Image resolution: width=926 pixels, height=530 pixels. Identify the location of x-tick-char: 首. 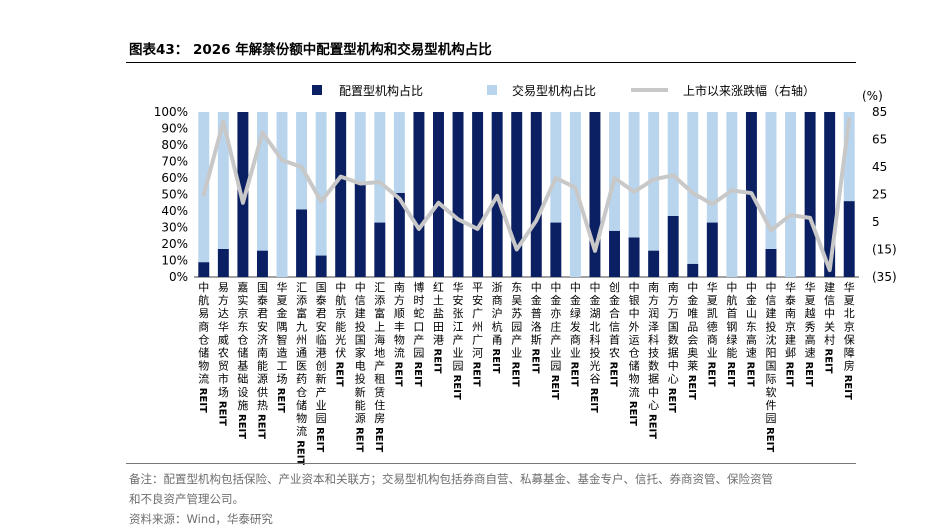
(614, 339).